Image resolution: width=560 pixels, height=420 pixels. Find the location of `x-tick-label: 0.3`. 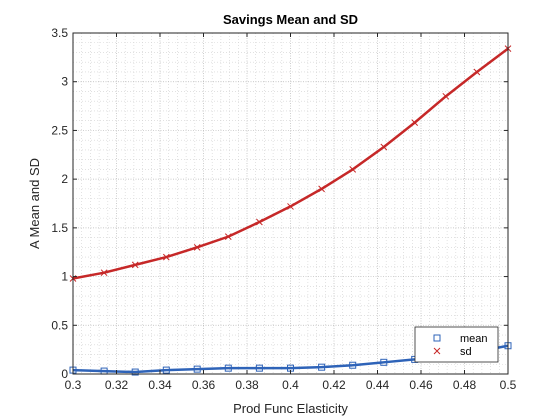

x-tick-label: 0.3 is located at coordinates (73, 385).